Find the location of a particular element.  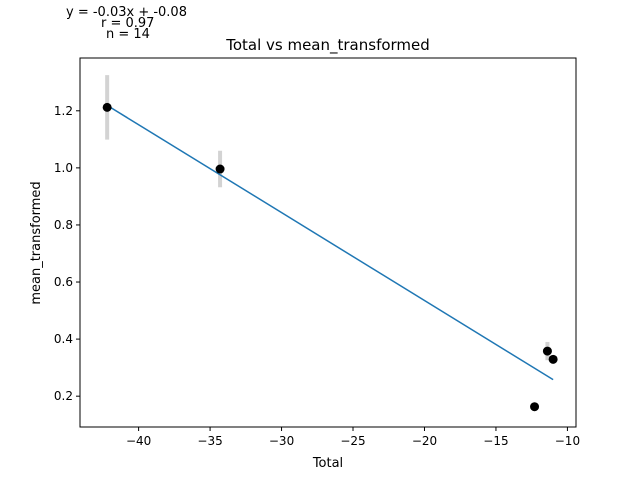

y-tick-label-4: 1.0 is located at coordinates (63, 168).